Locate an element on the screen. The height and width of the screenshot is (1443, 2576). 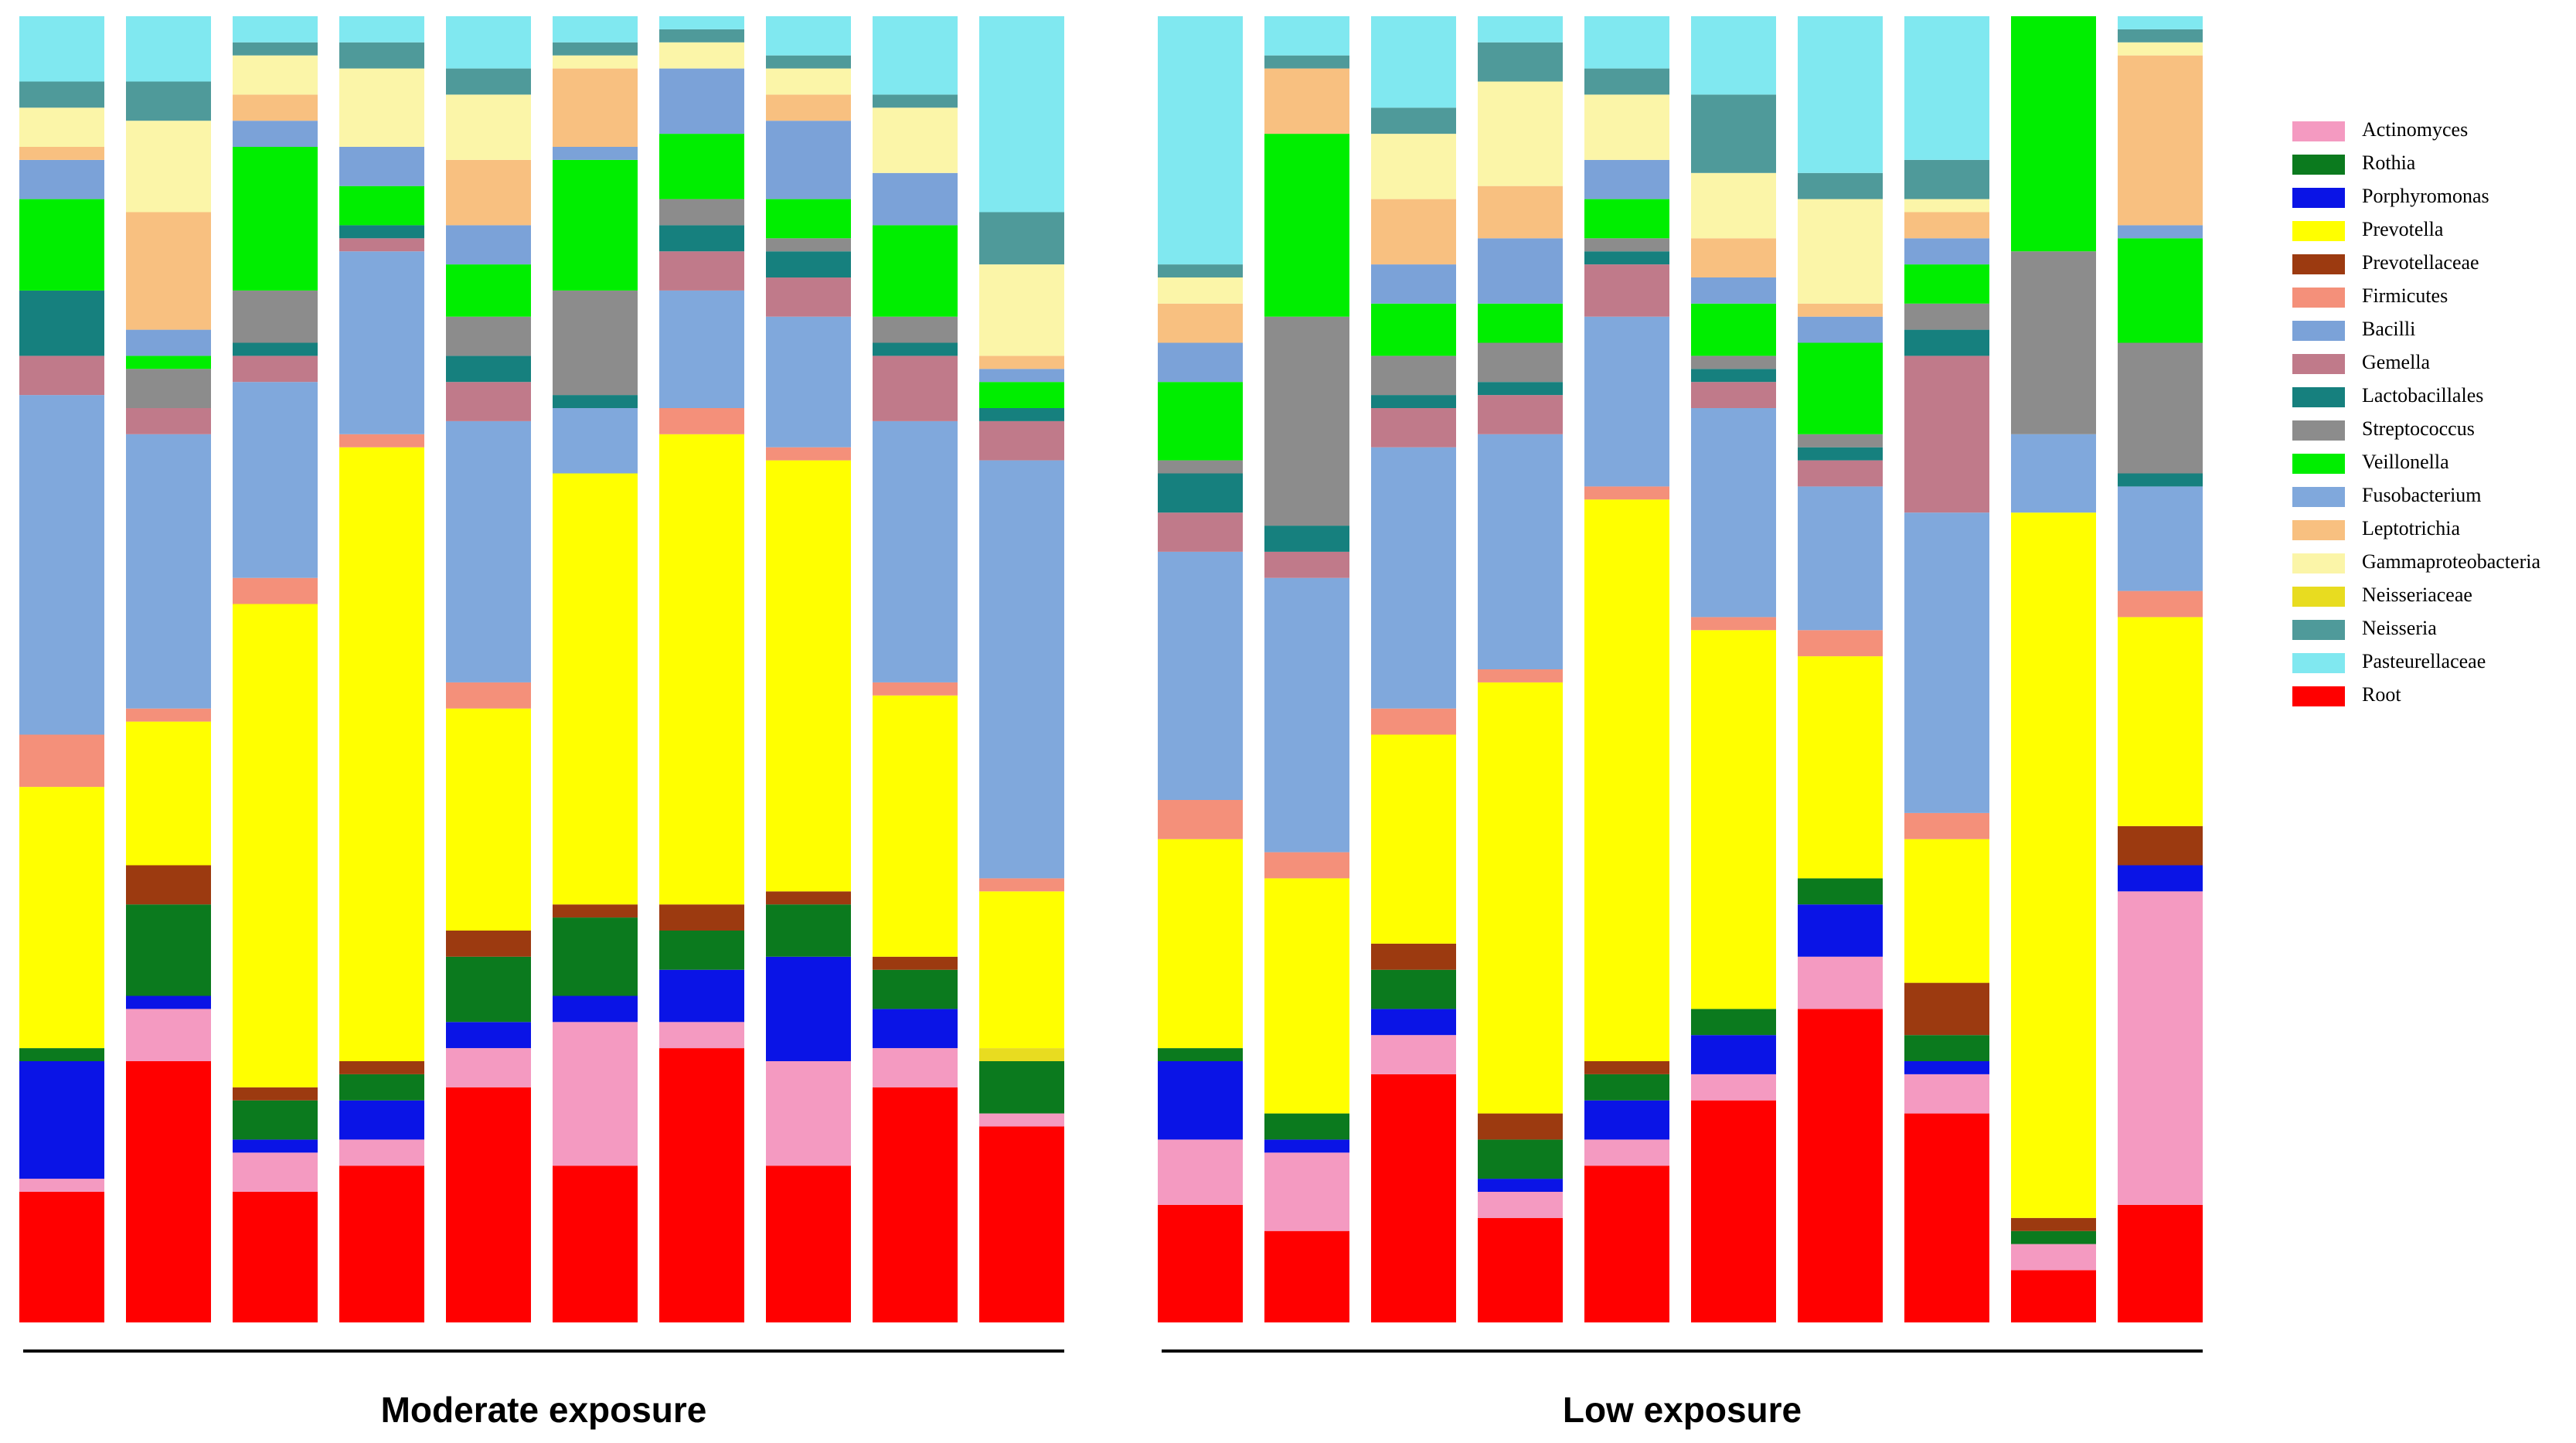
legend-label: Gammaproteobacteria is located at coordinates (2451, 561).